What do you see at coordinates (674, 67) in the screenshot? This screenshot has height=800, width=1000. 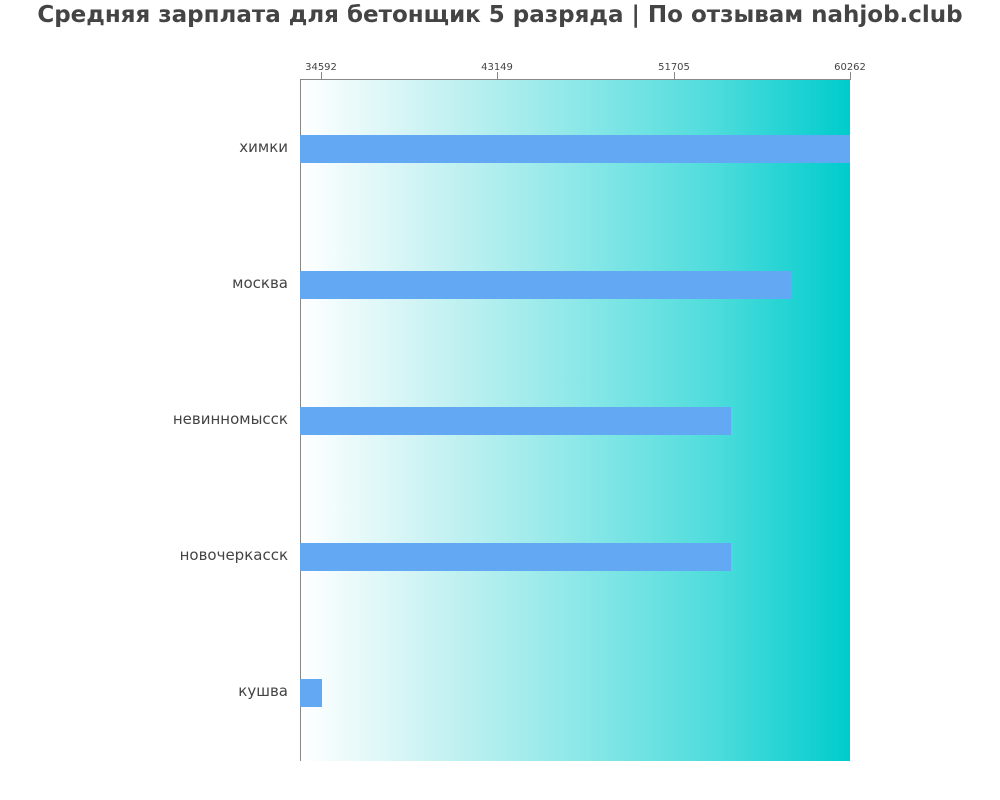 I see `x-tick-label: 51705` at bounding box center [674, 67].